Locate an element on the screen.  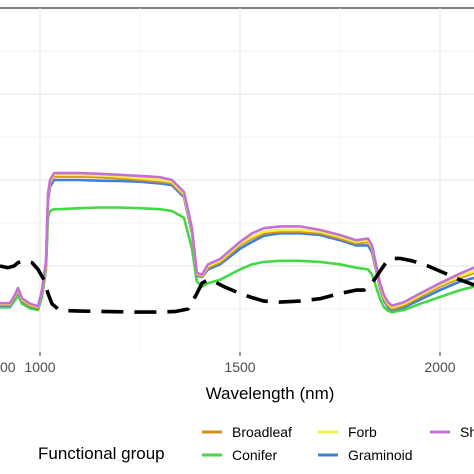
x-axis-title: Wavelength (nm) is located at coordinates (270, 393).